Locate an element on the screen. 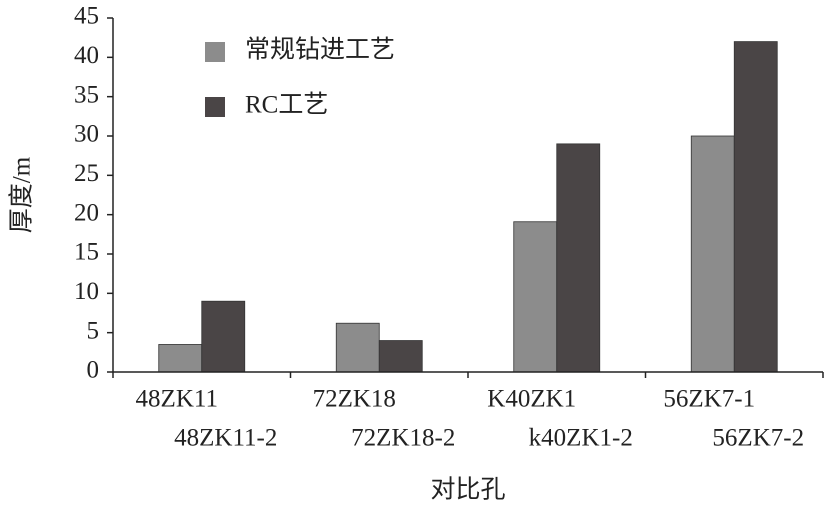 The width and height of the screenshot is (828, 516). y-tick-label: 20 is located at coordinates (86, 212).